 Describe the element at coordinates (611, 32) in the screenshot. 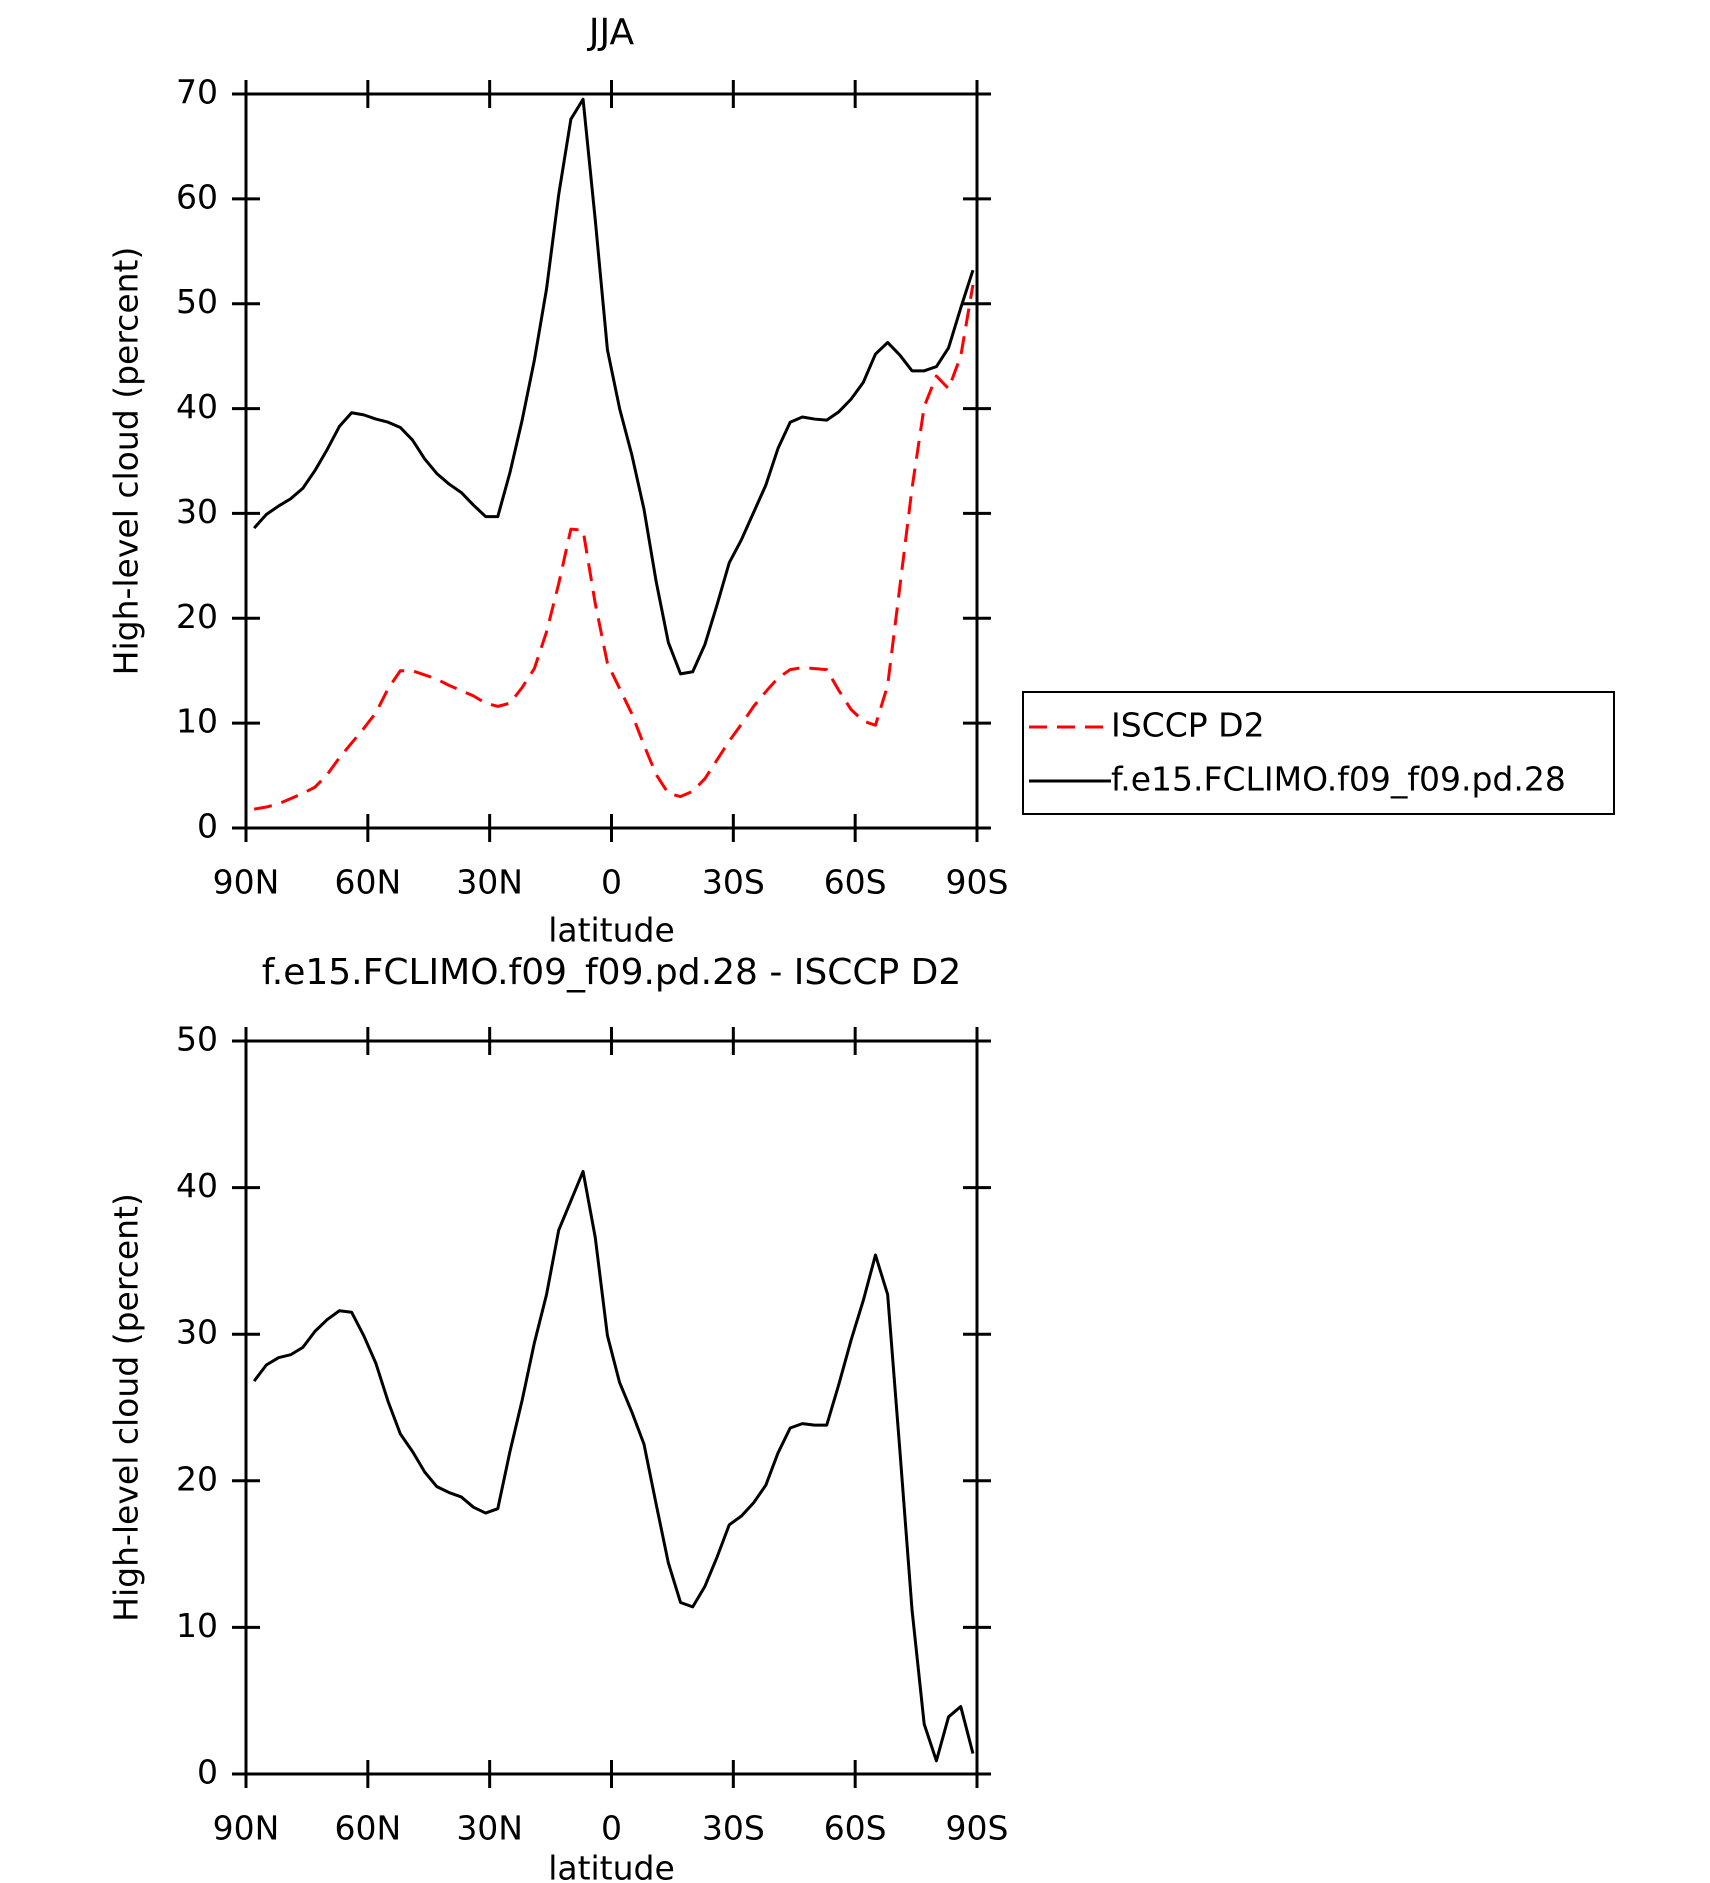

I see `chart-title: JJA` at that location.